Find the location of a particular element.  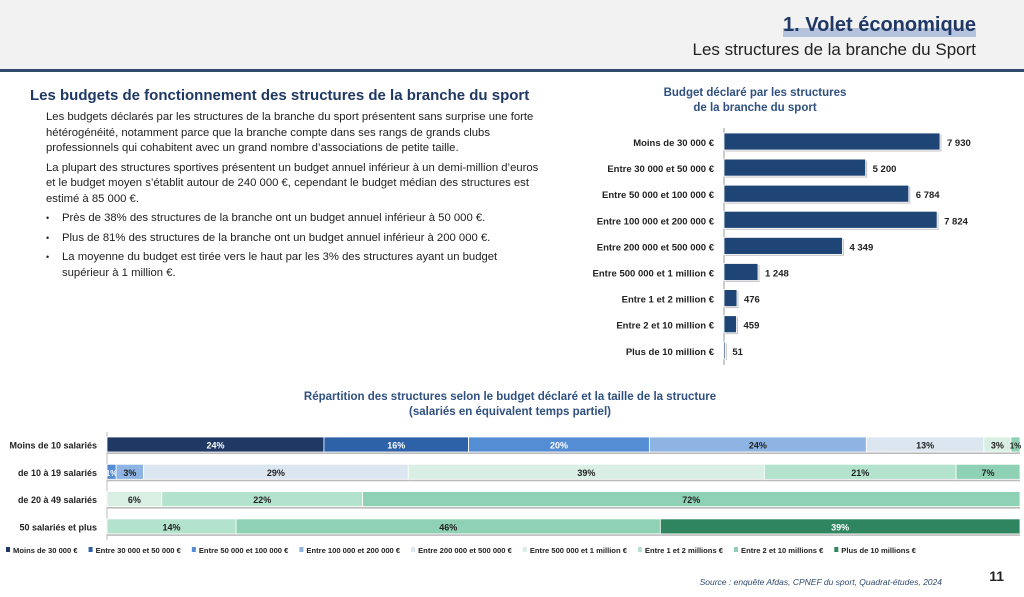

data-label: 51 is located at coordinates (737, 352).